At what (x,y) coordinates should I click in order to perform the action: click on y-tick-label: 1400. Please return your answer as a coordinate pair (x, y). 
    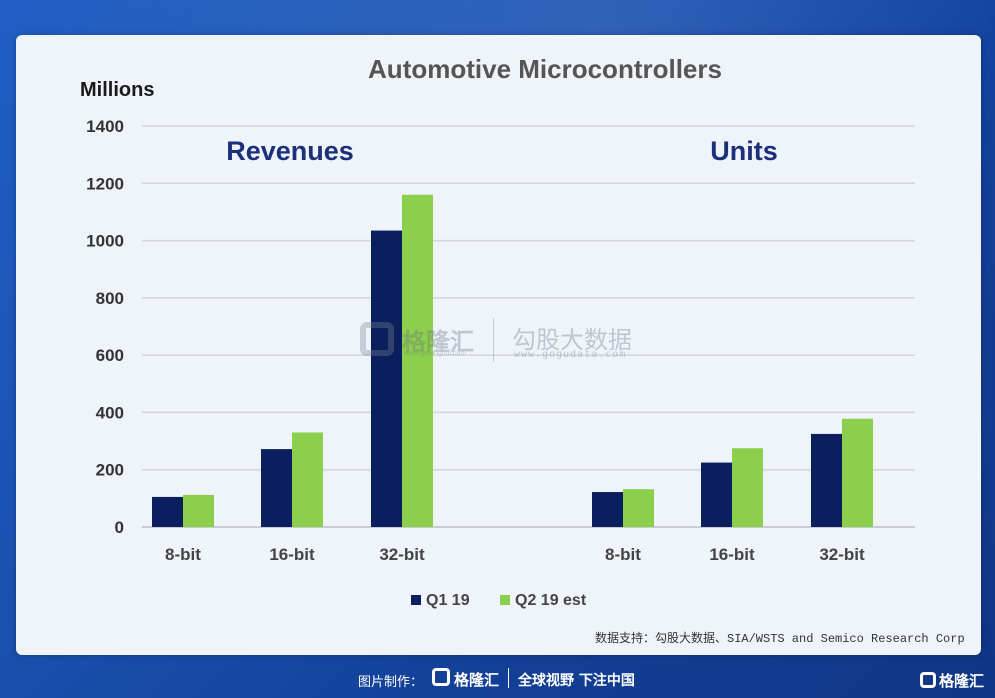
    Looking at the image, I should click on (105, 126).